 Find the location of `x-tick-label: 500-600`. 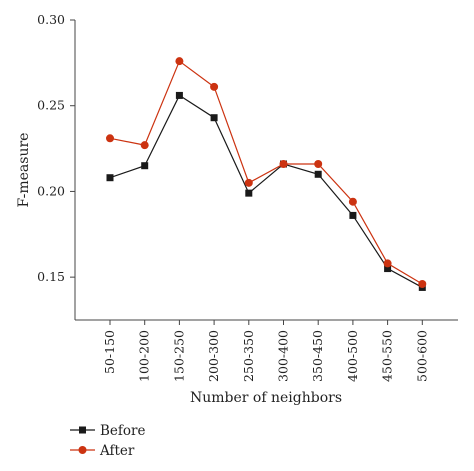

x-tick-label: 500-600 is located at coordinates (421, 356).